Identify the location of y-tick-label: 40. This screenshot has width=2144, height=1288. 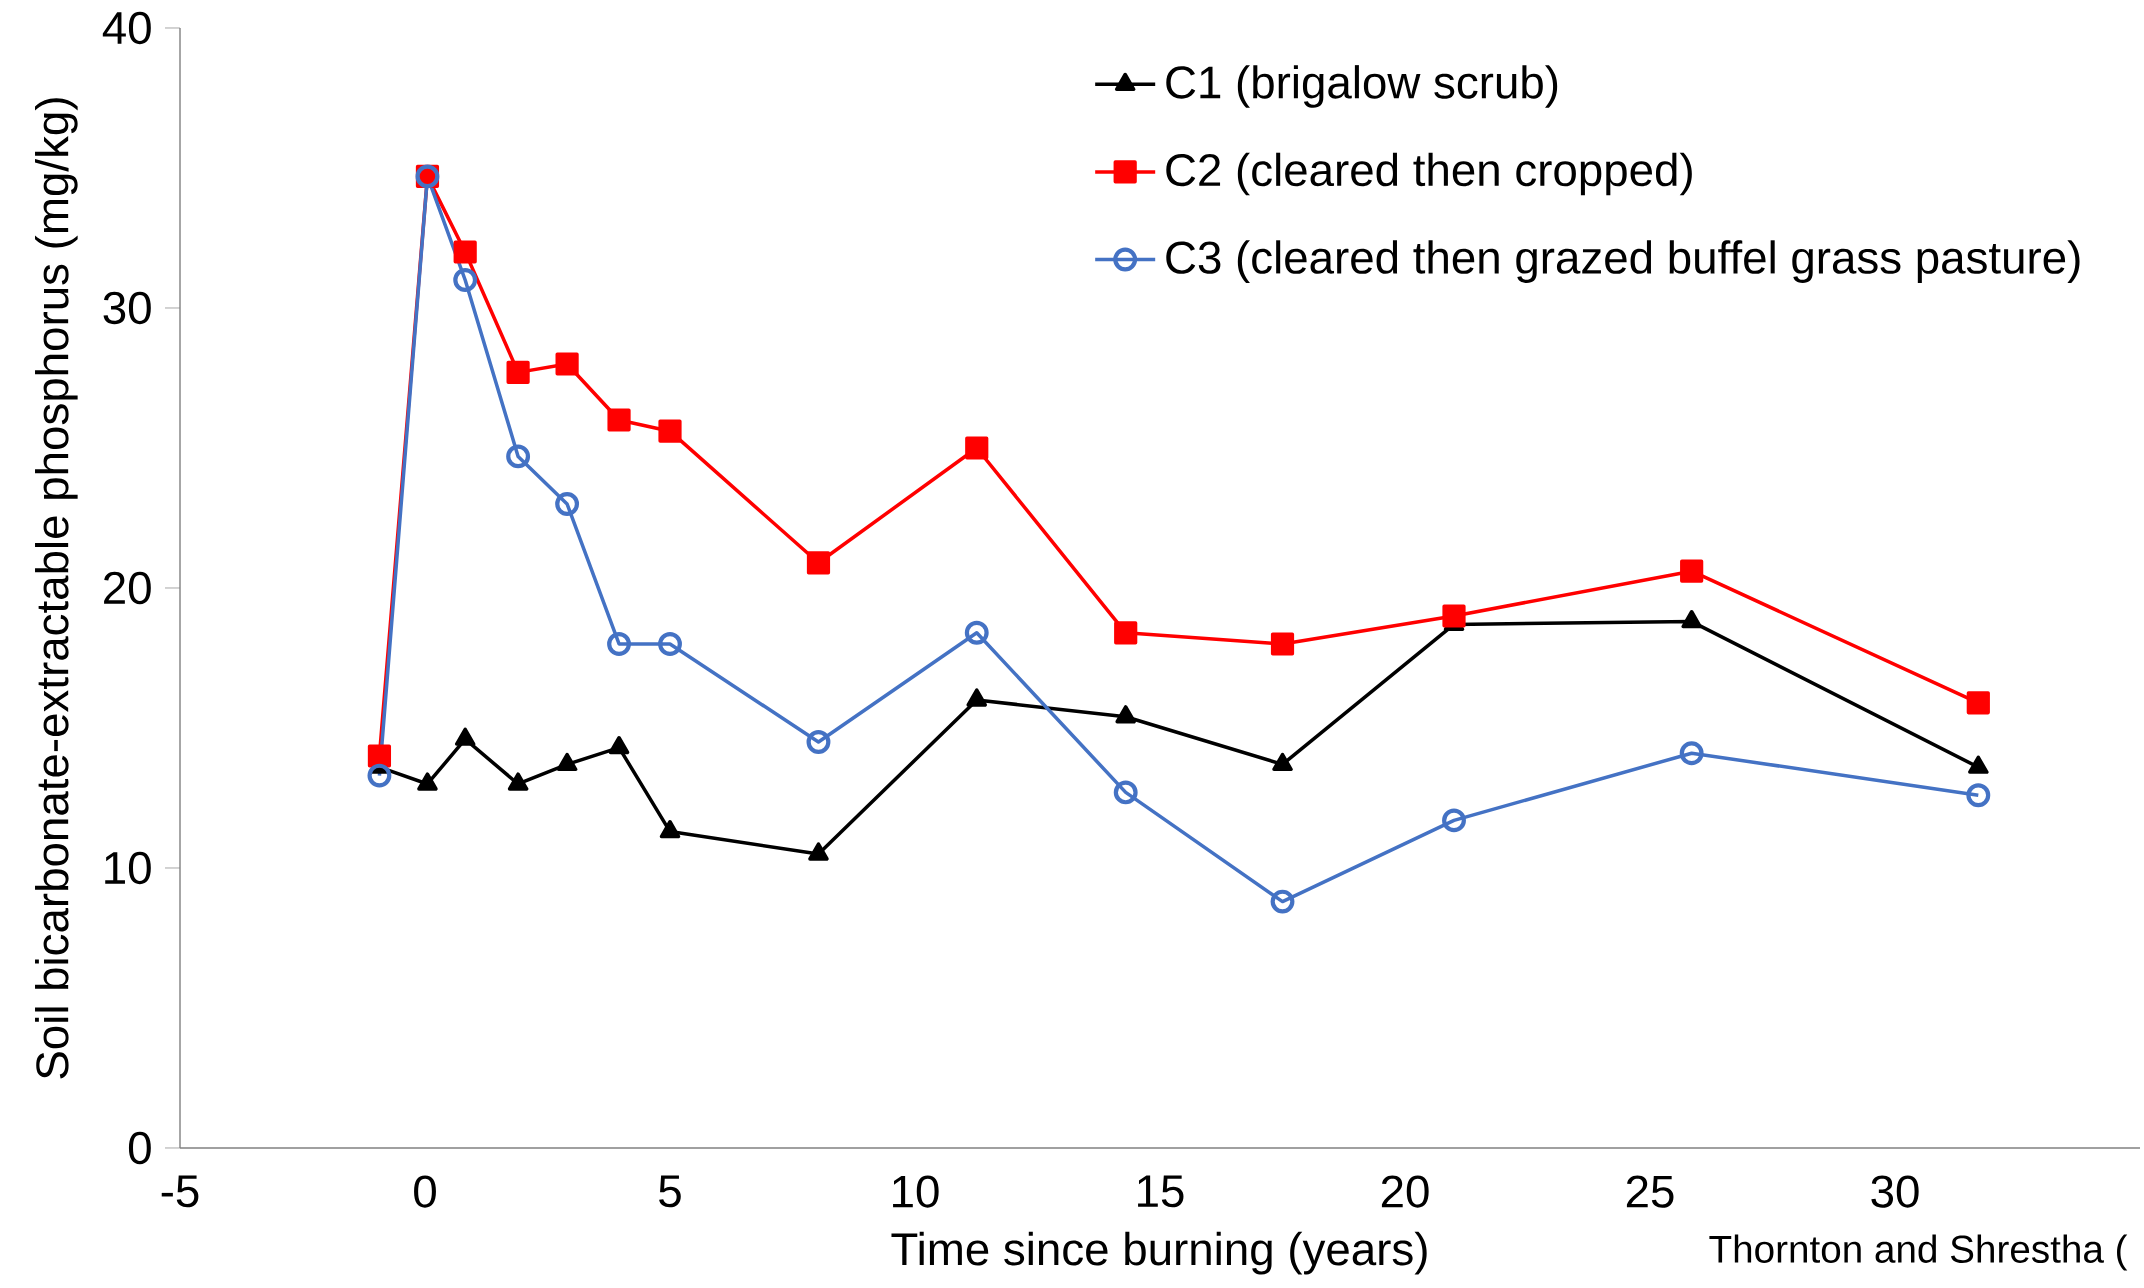
(126, 28).